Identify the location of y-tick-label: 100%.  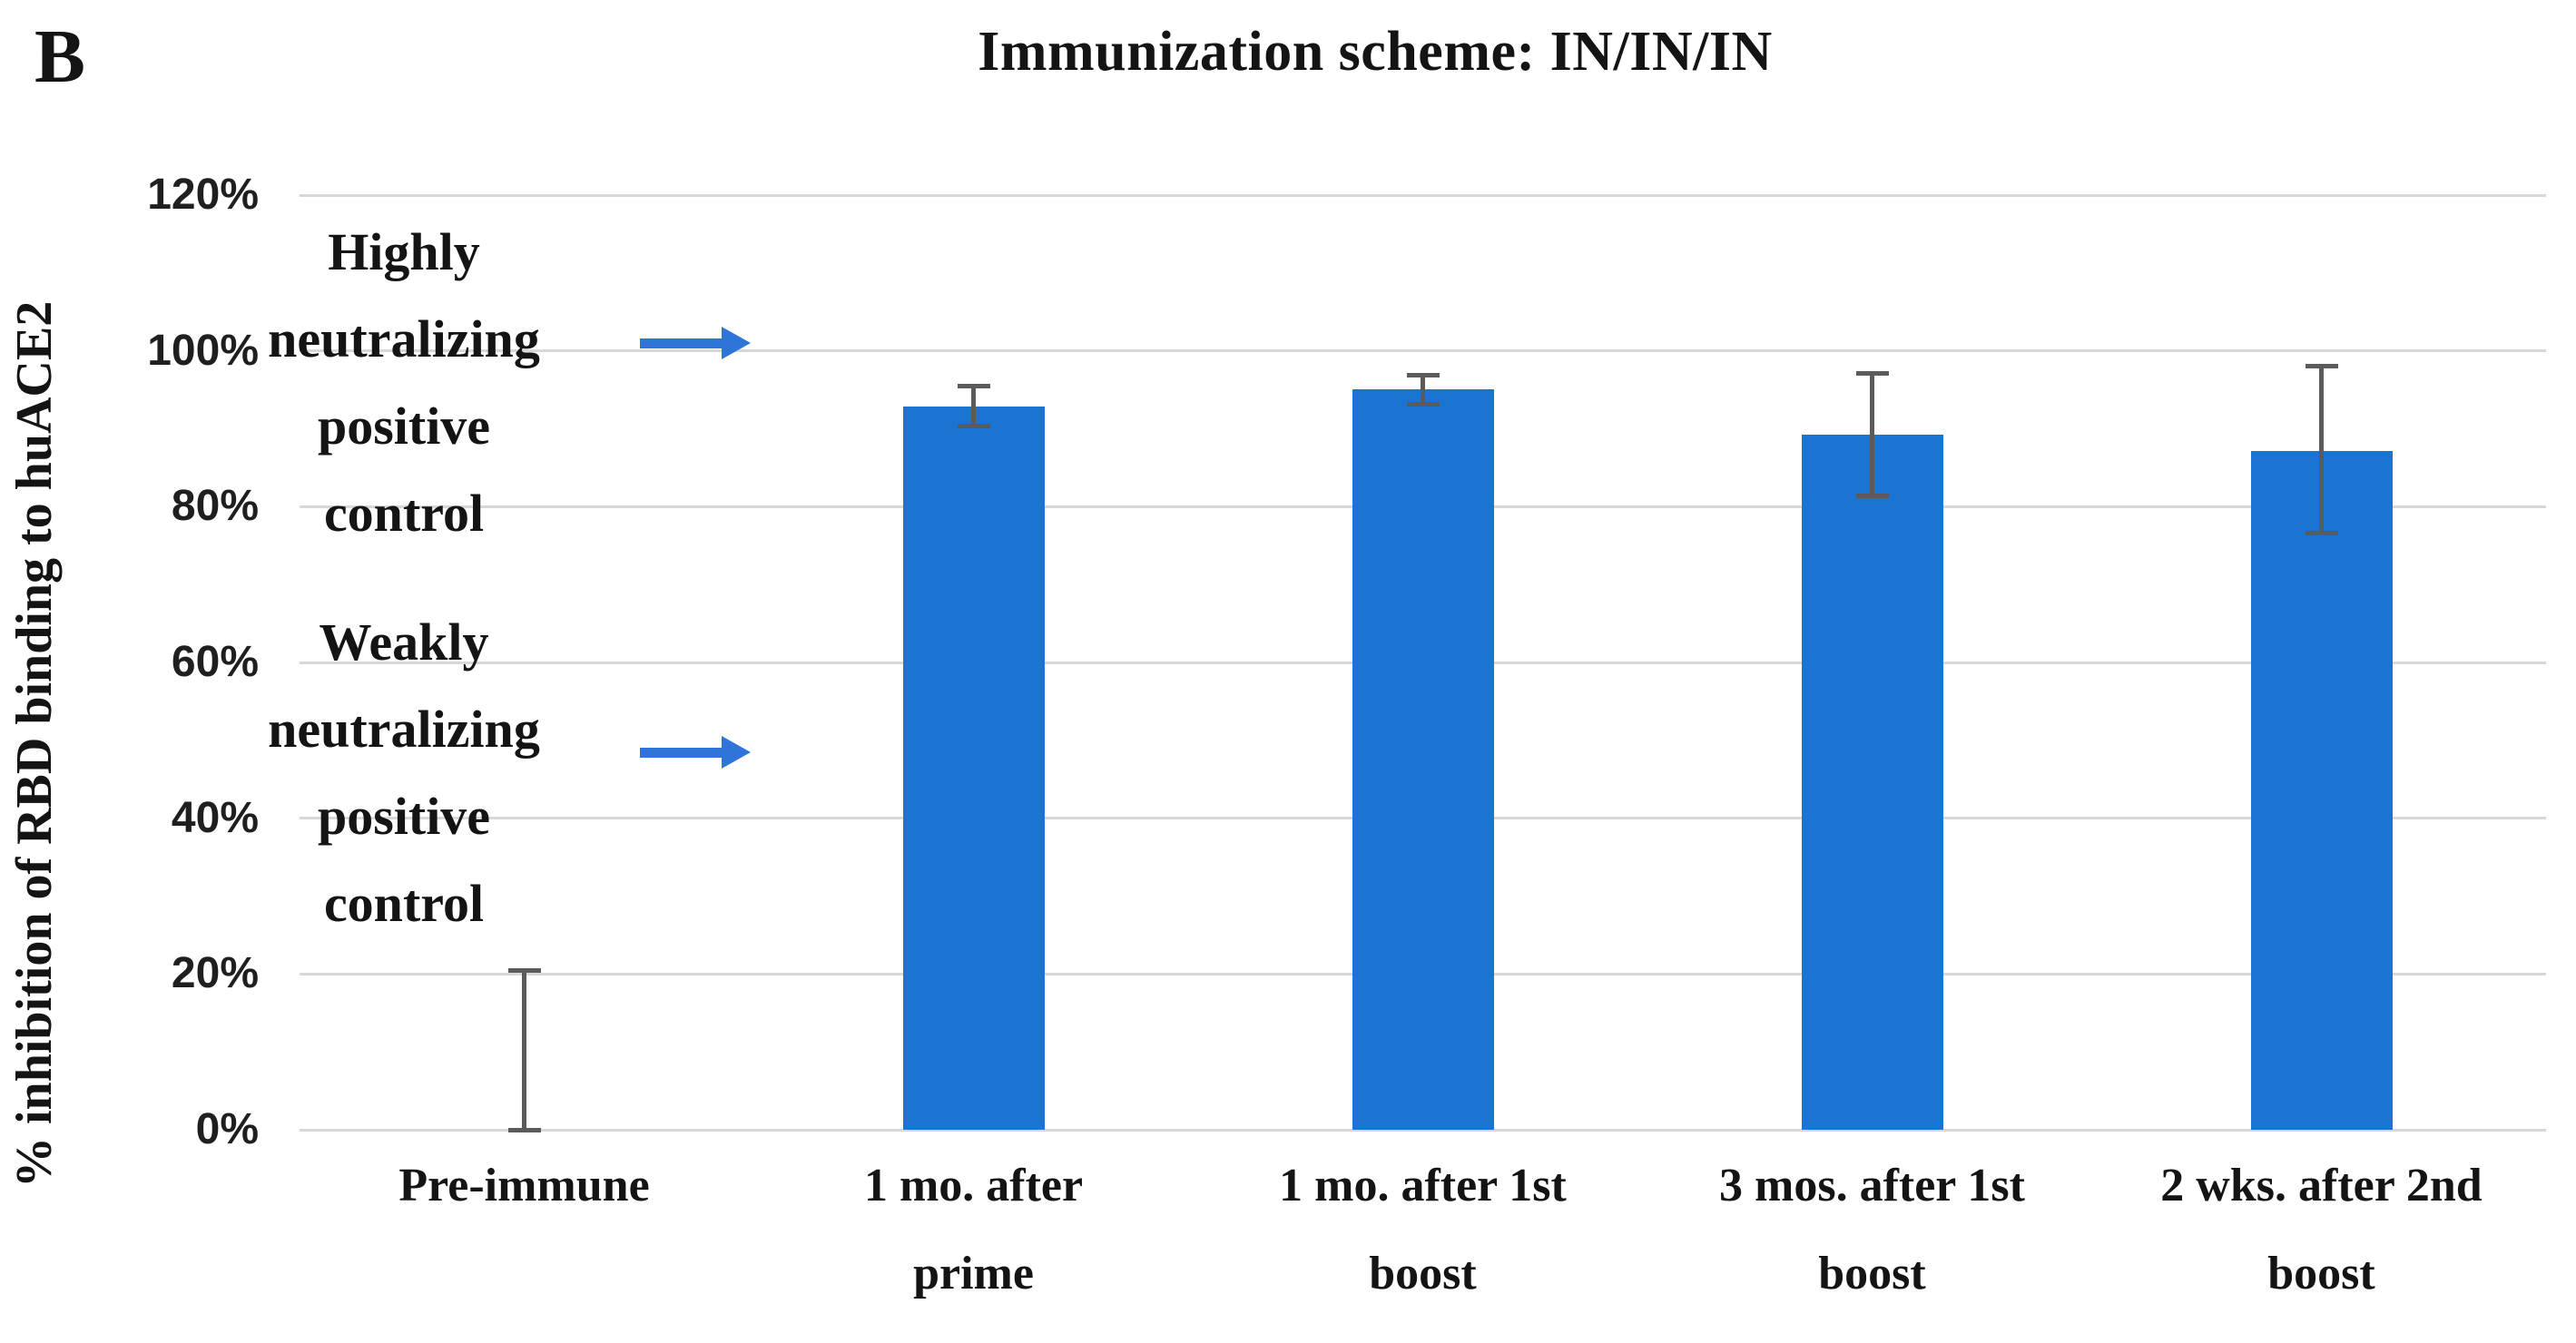
(203, 350).